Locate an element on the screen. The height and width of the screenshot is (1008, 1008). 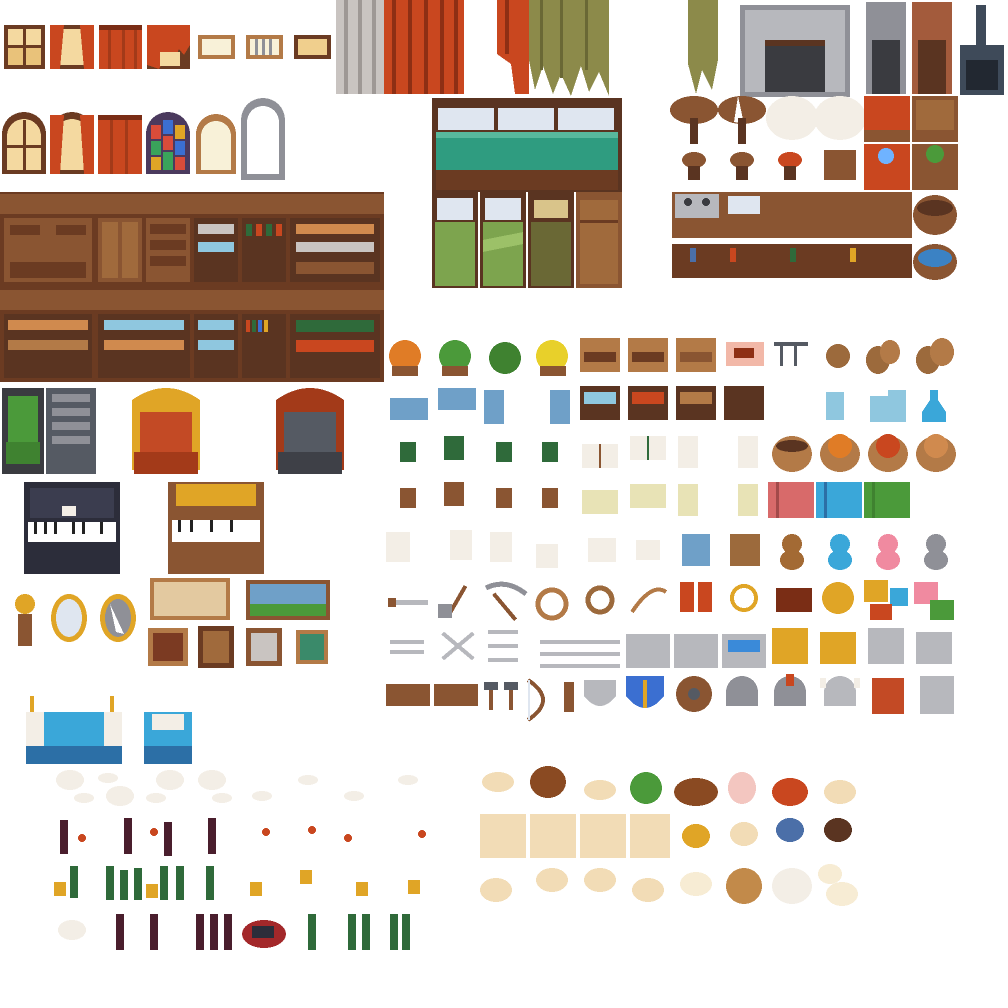
mirror-gold is located at coordinates (69, 618).